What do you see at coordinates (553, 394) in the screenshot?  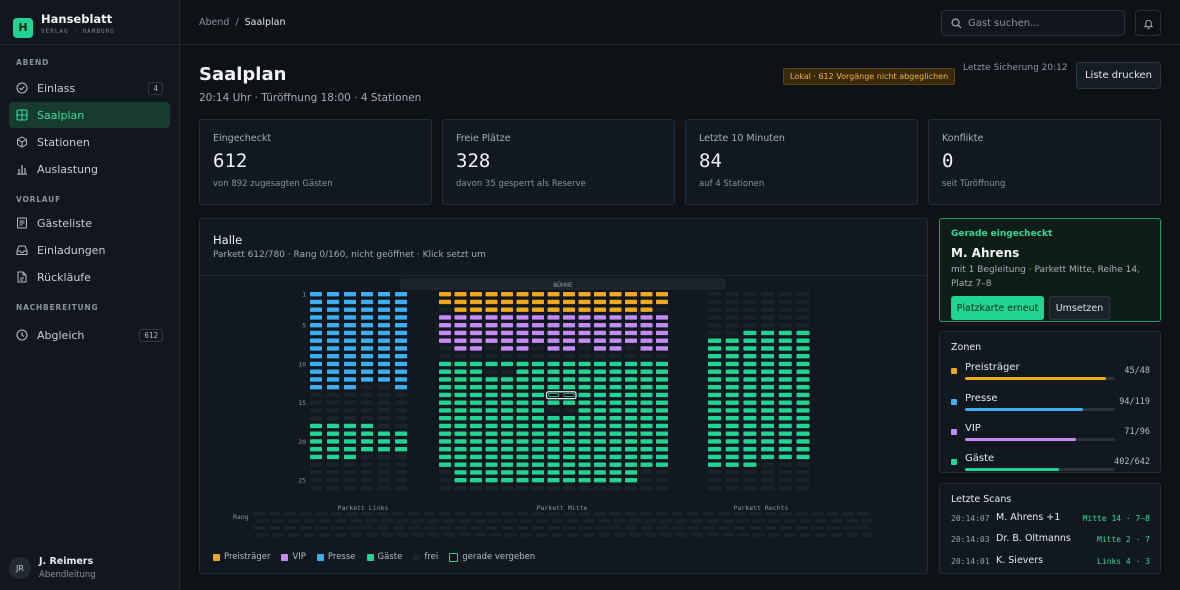 I see `seat-highlight` at bounding box center [553, 394].